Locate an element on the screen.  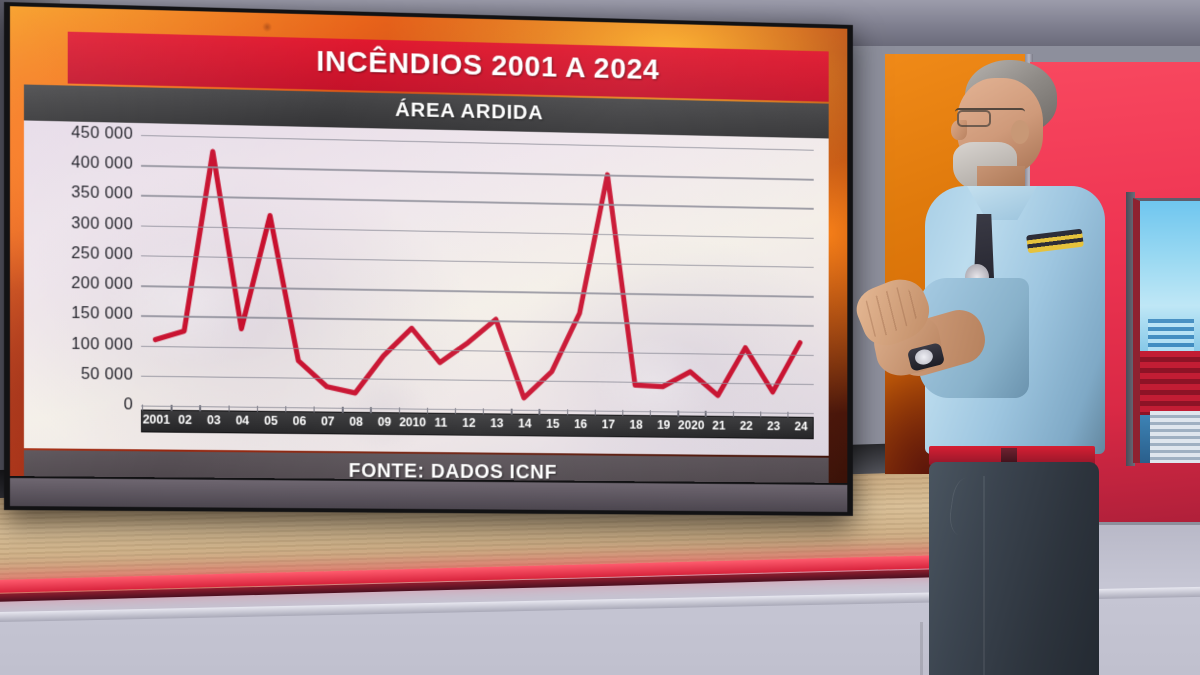
x-axis-tick-label: 04 is located at coordinates (242, 420).